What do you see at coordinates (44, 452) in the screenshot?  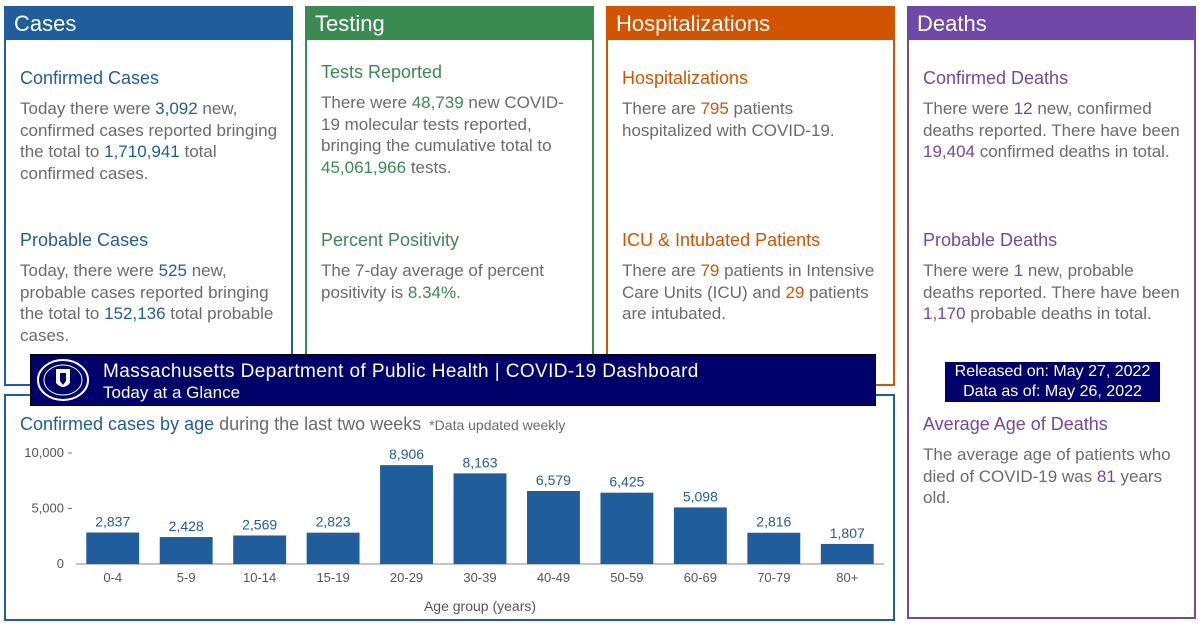 I see `y-tick-label: 10,000` at bounding box center [44, 452].